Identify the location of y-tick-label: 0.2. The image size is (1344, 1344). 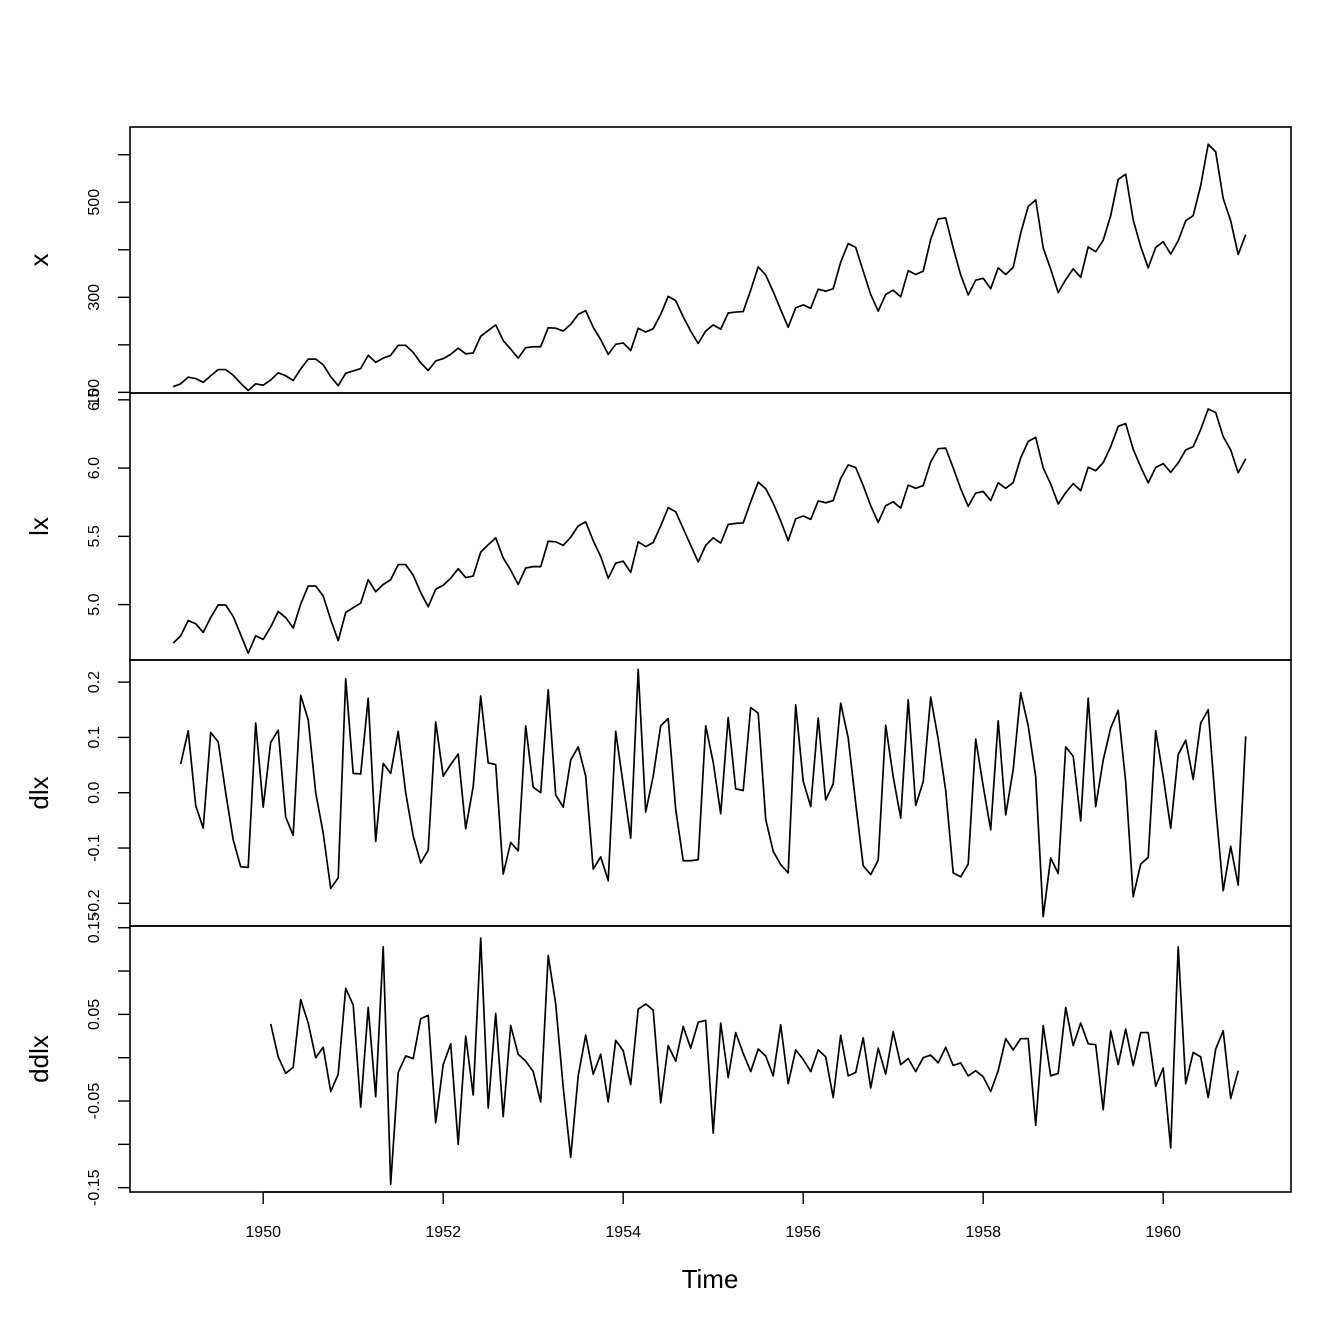
(94, 682).